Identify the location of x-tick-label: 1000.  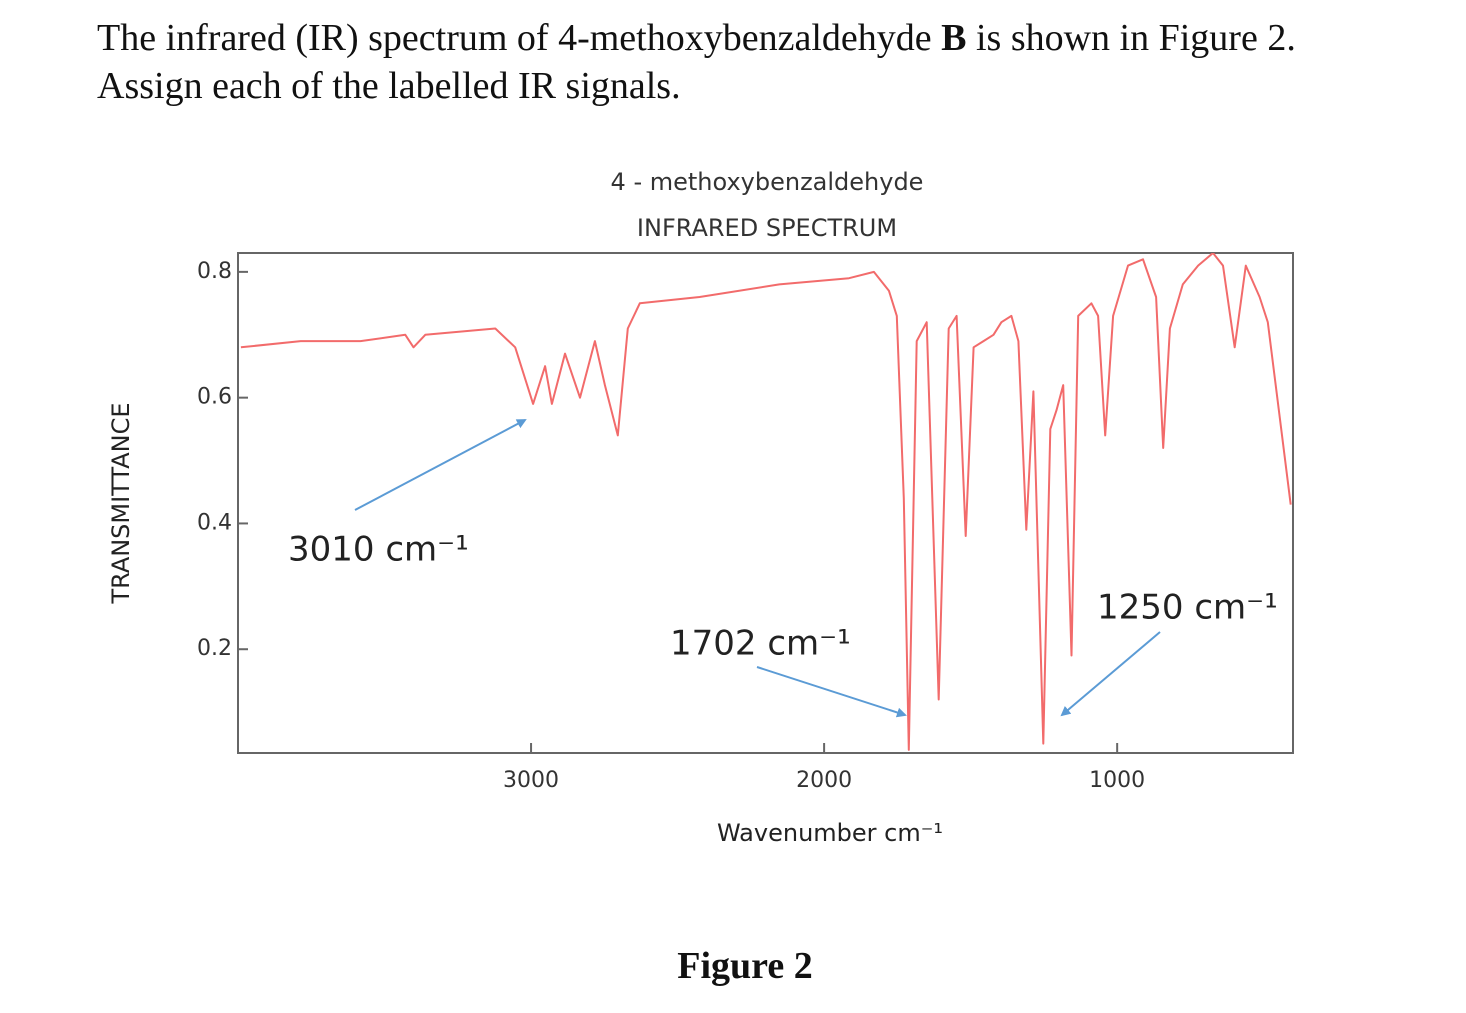
(1117, 780).